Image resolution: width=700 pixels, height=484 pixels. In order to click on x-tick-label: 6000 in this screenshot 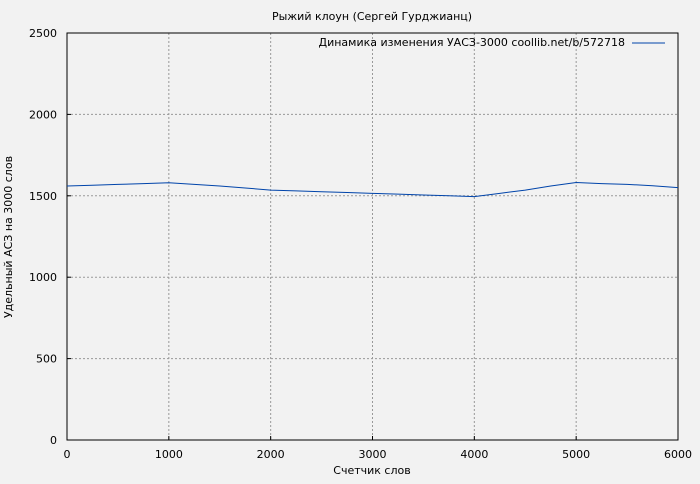, I will do `click(678, 454)`.